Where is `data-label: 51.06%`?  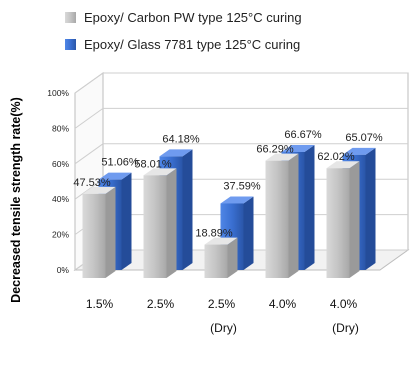
data-label: 51.06% is located at coordinates (120, 163).